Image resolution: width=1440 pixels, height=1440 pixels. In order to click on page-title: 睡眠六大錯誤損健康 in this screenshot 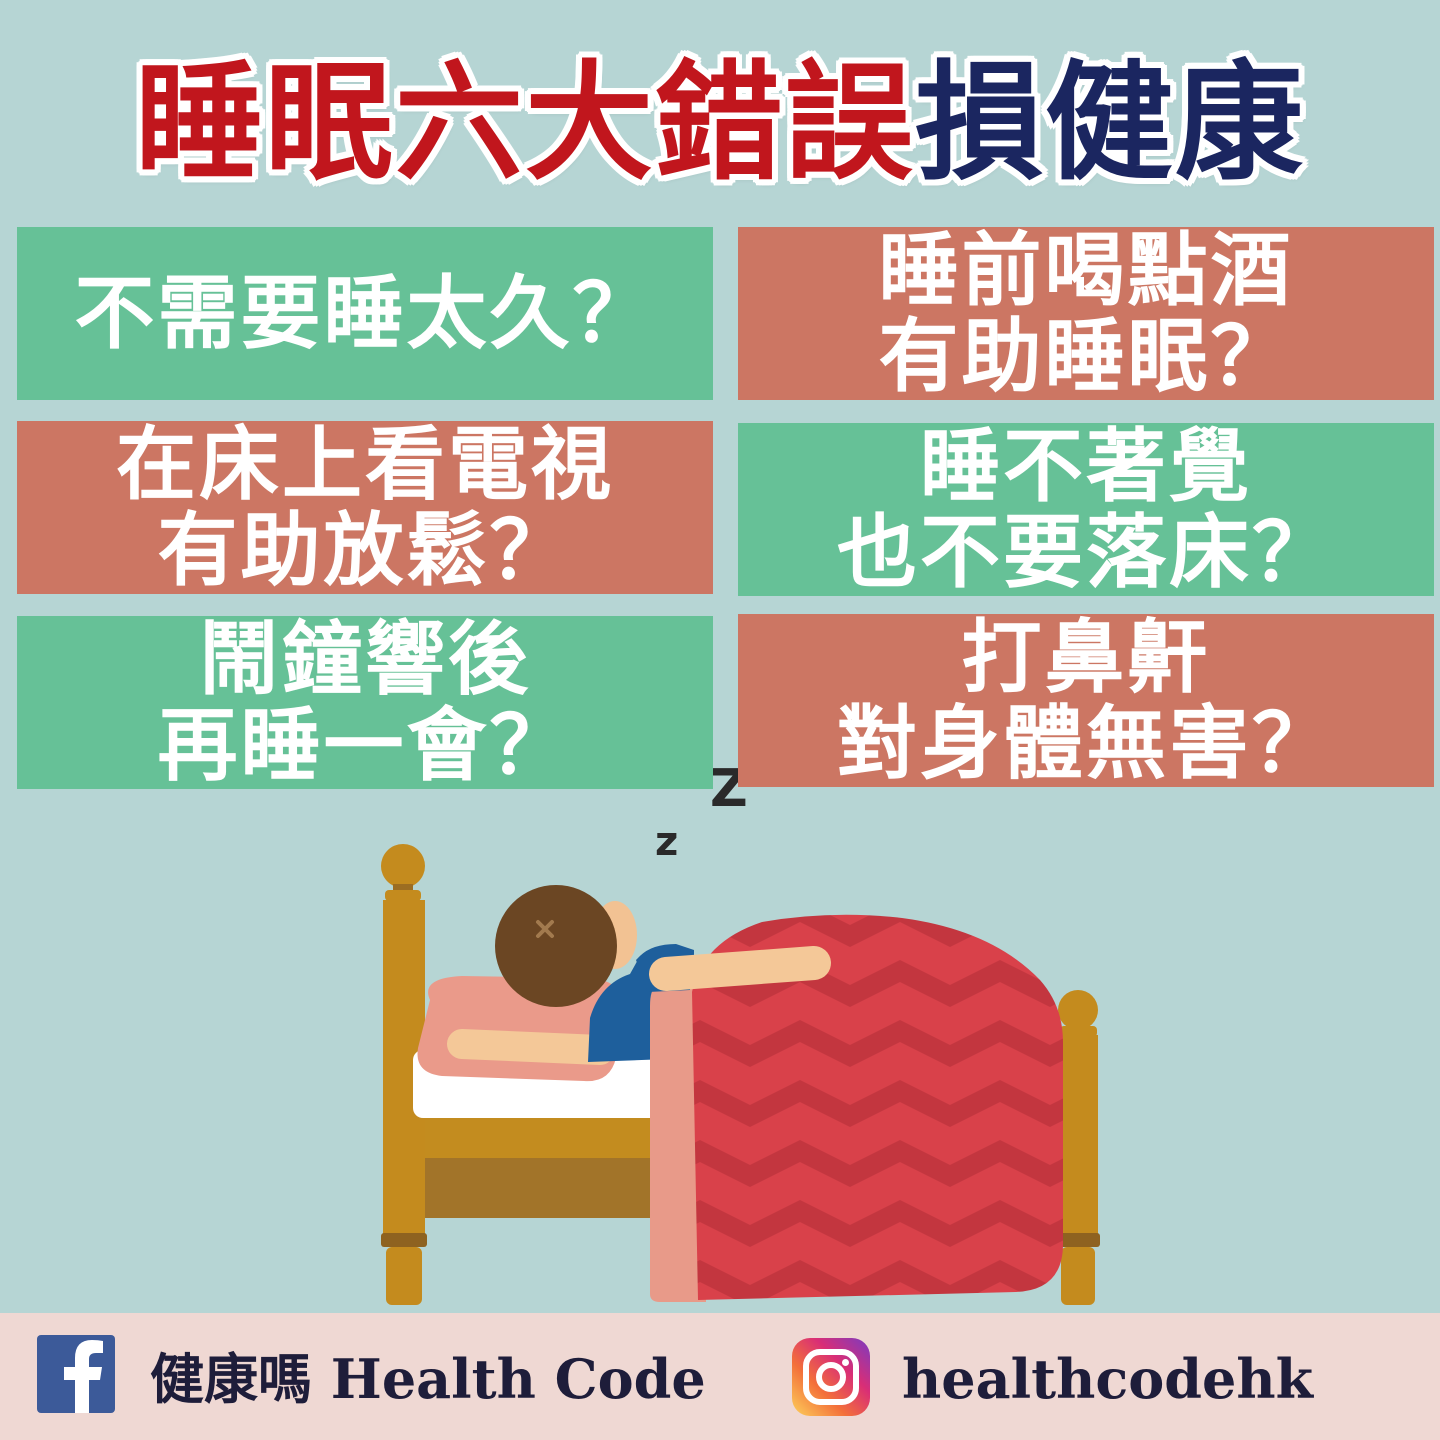, I will do `click(720, 124)`.